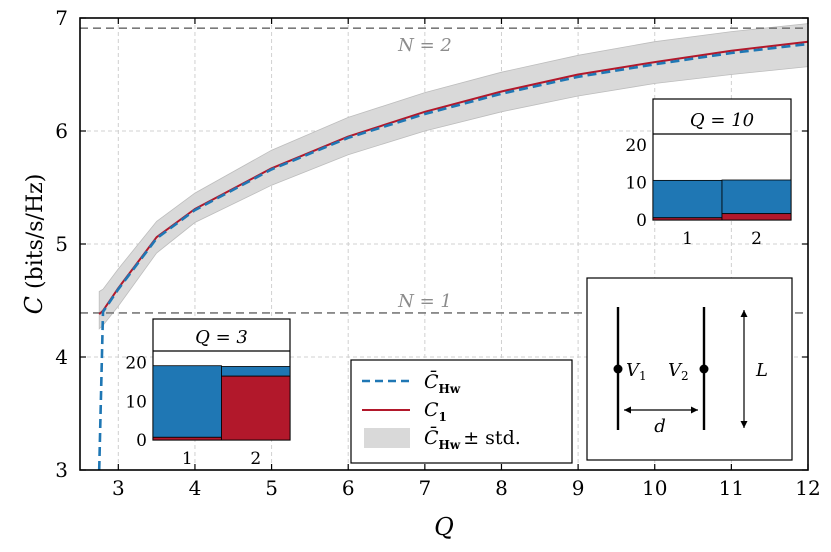  I want to click on spacing-arrowhead-left, so click(627, 410).